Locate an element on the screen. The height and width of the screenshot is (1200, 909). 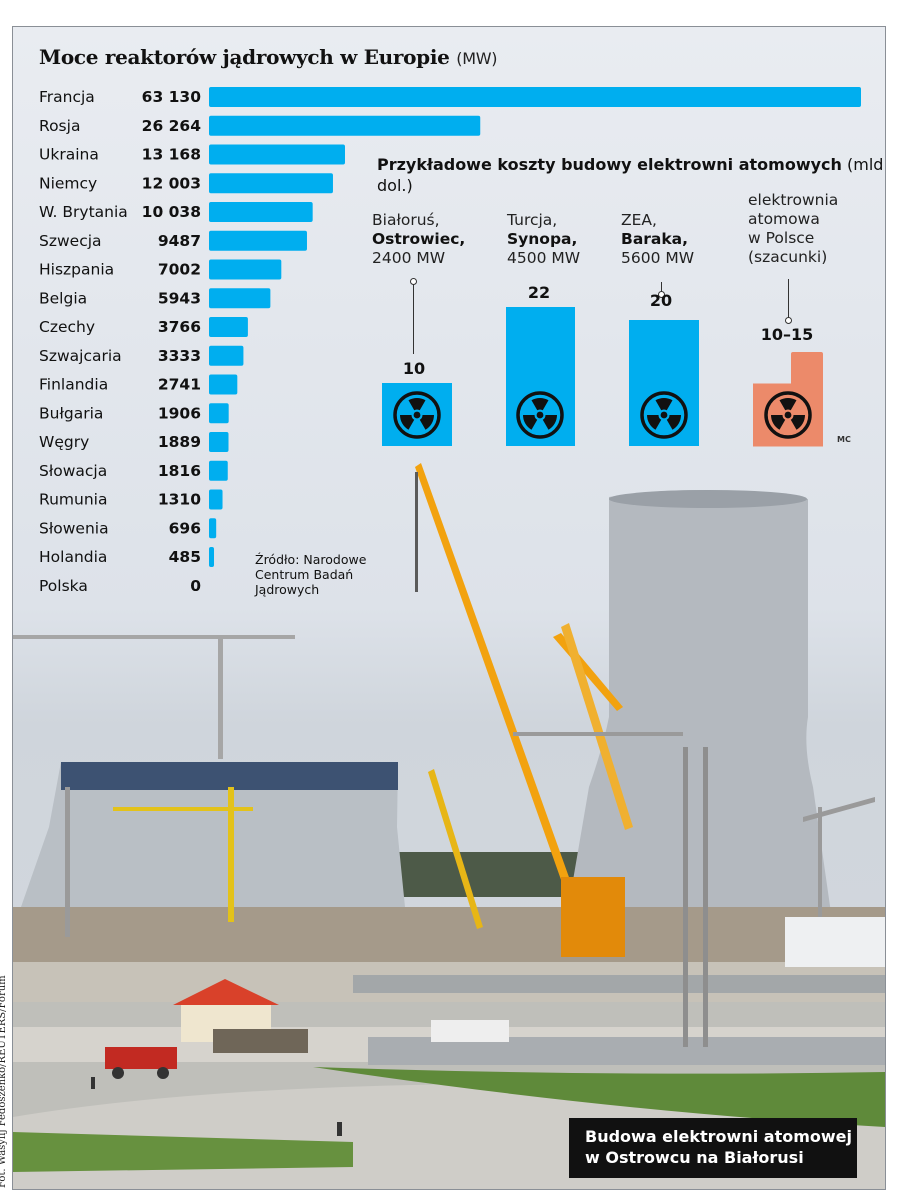
cost-value-ostrowiec: 10 is located at coordinates (414, 368).